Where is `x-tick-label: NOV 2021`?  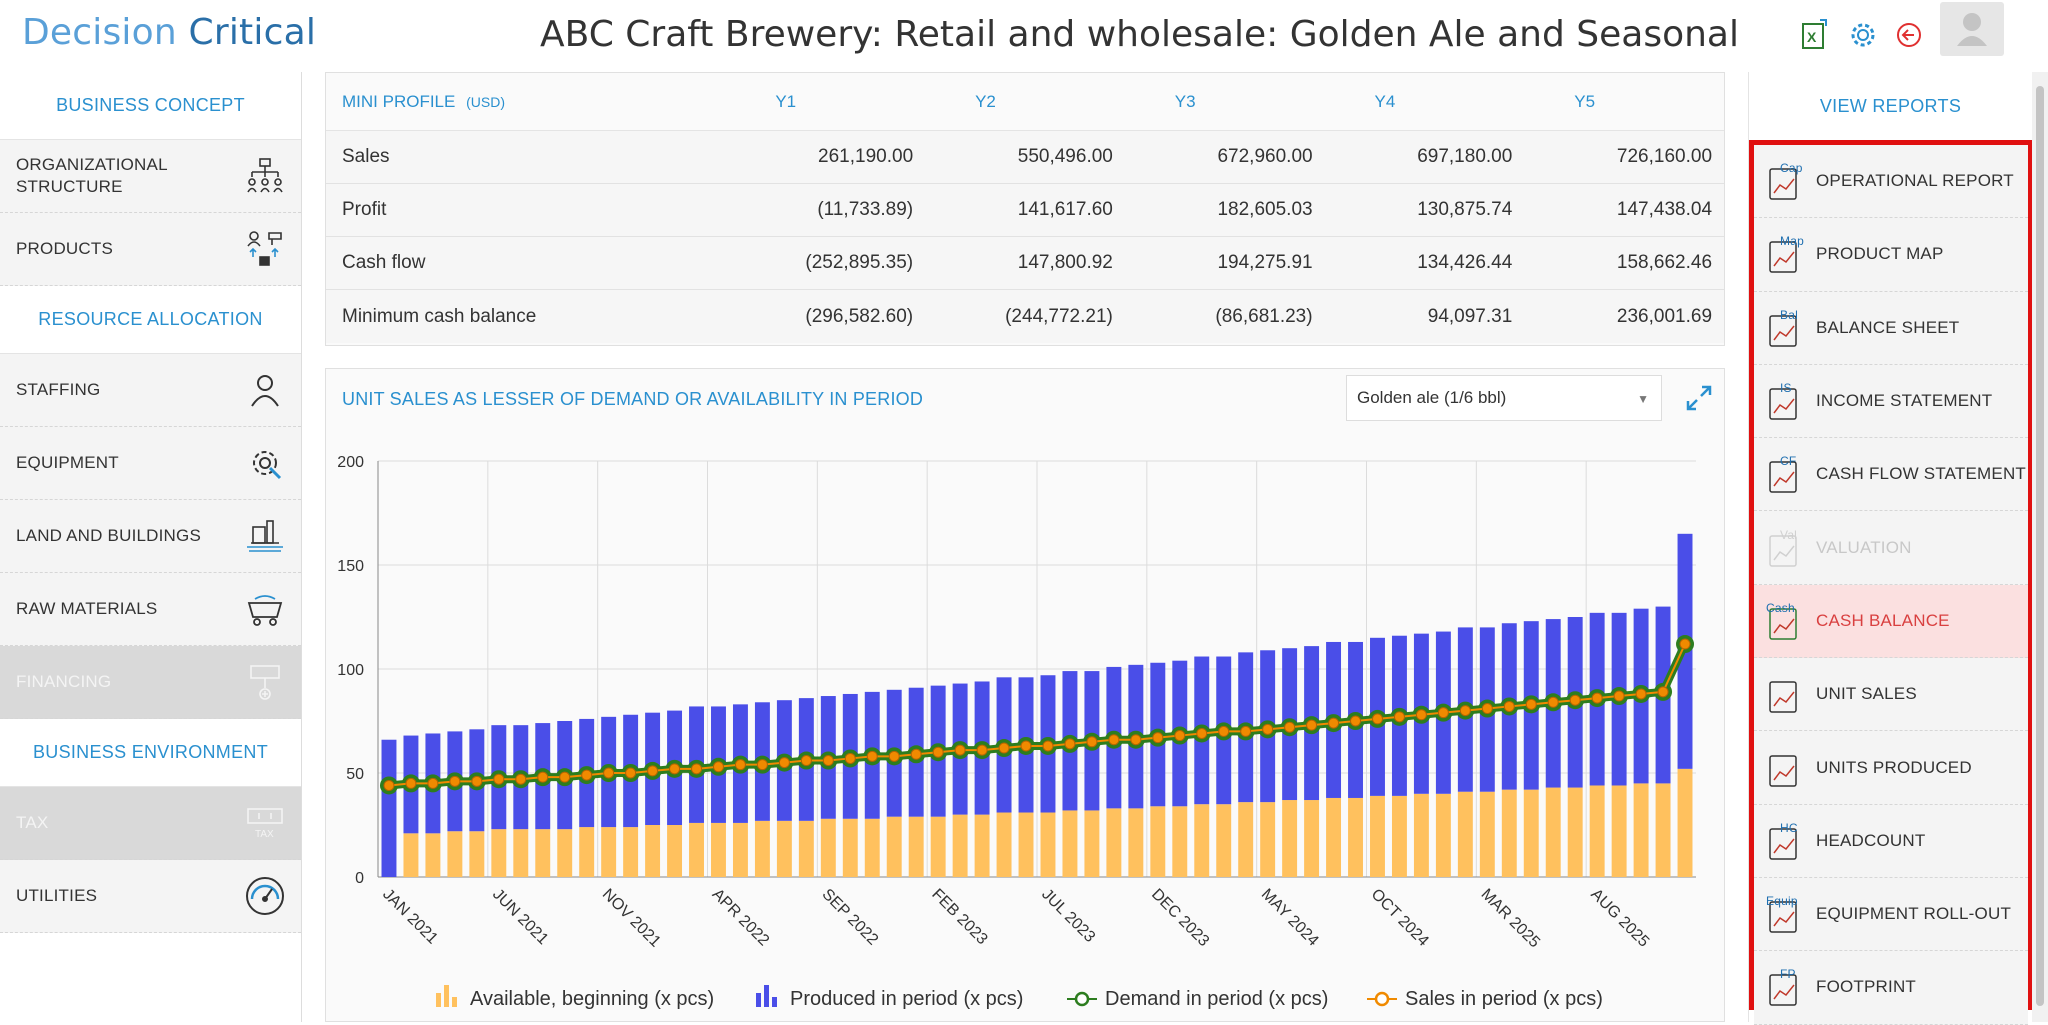
x-tick-label: NOV 2021 is located at coordinates (631, 918).